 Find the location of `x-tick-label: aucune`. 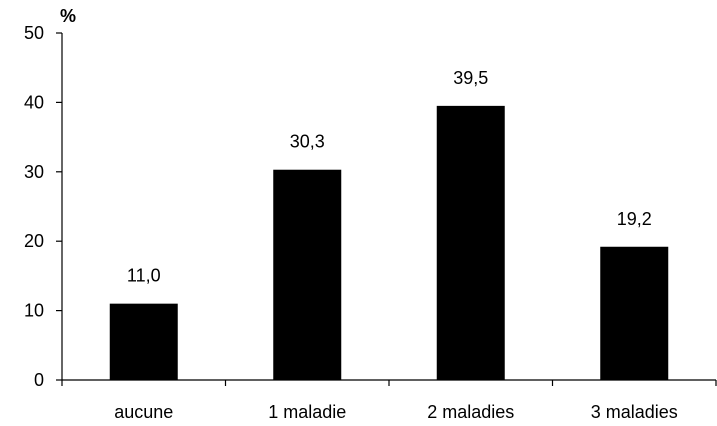

x-tick-label: aucune is located at coordinates (143, 412).